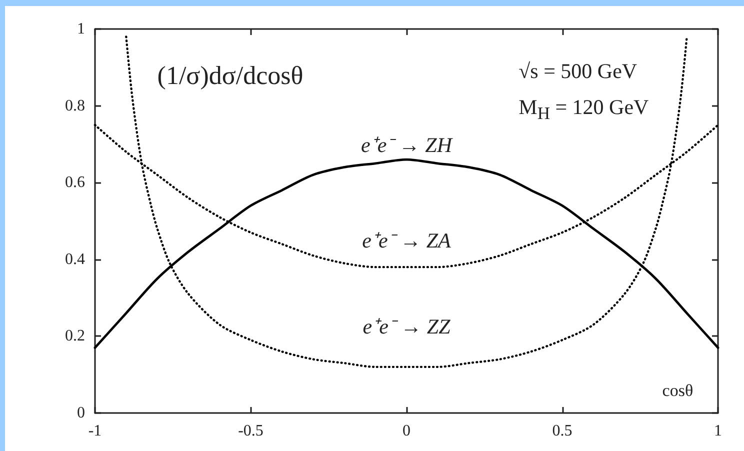  What do you see at coordinates (406, 431) in the screenshot?
I see `x-tick-label: 0` at bounding box center [406, 431].